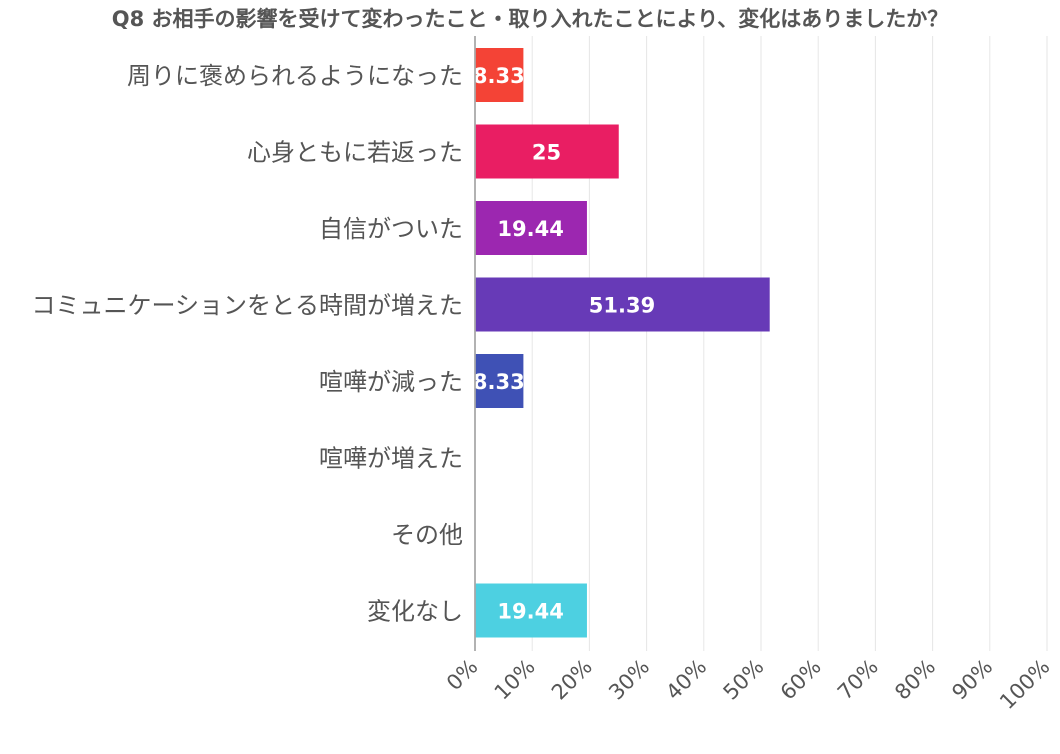  What do you see at coordinates (427, 535) in the screenshot?
I see `category-label: その他` at bounding box center [427, 535].